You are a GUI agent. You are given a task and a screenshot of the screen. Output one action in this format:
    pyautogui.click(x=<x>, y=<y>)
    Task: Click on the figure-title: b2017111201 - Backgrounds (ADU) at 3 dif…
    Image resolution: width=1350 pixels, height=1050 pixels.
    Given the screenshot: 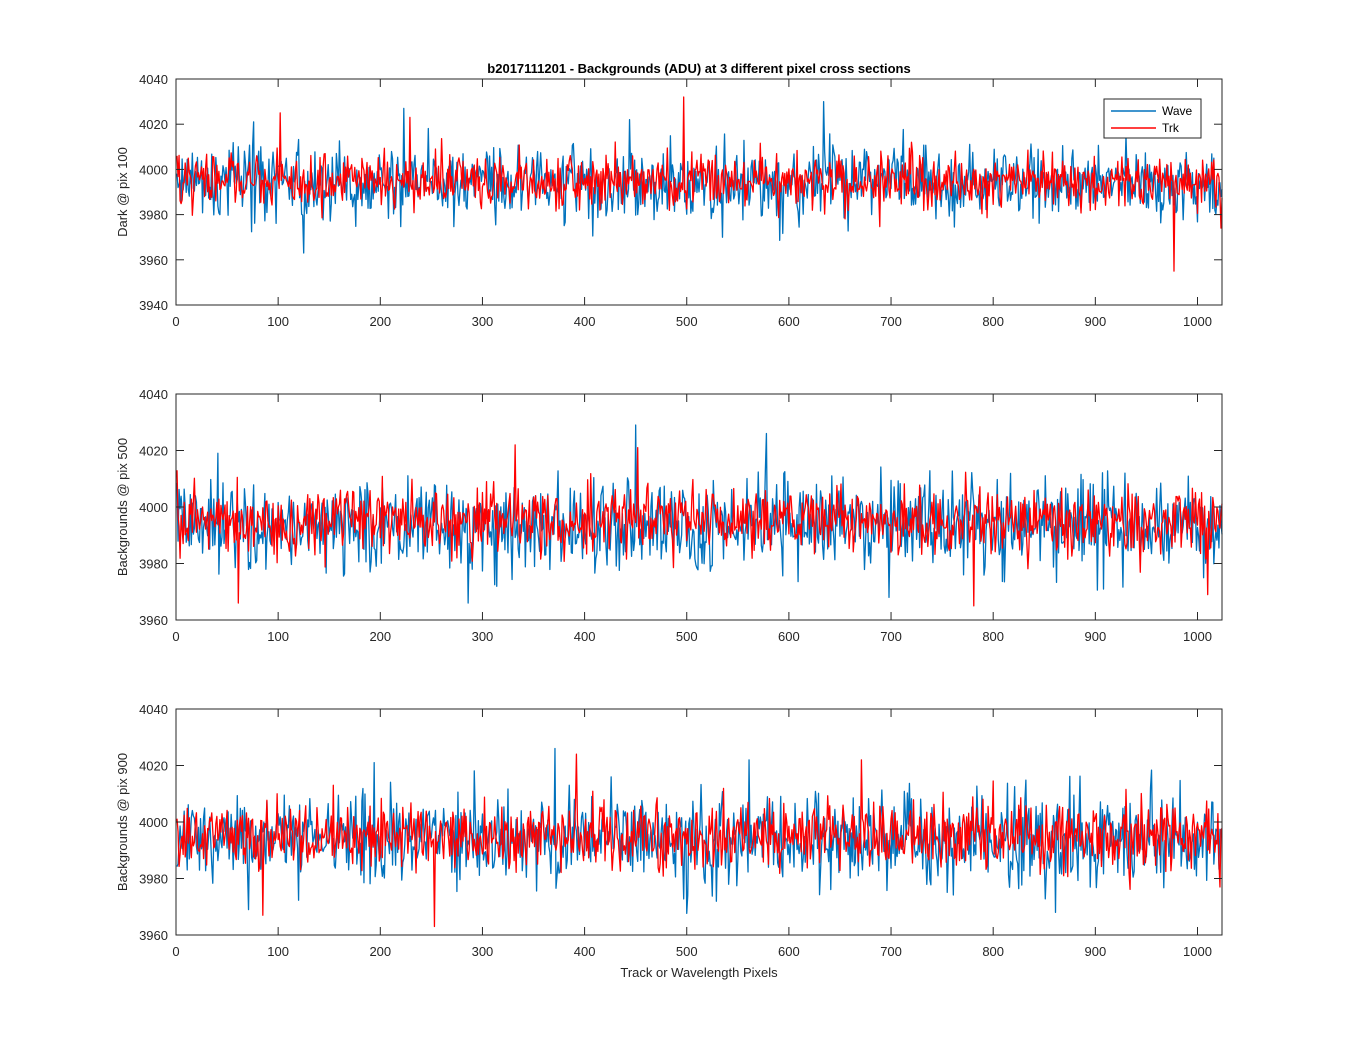 What is the action you would take?
    pyautogui.click(x=698, y=68)
    